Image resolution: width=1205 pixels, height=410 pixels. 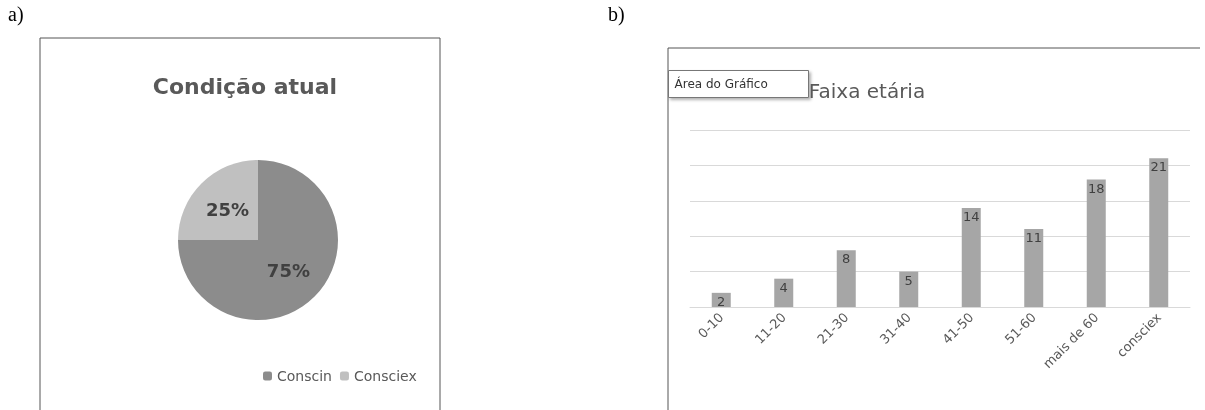 I want to click on legend-label: Conscin, so click(x=304, y=376).